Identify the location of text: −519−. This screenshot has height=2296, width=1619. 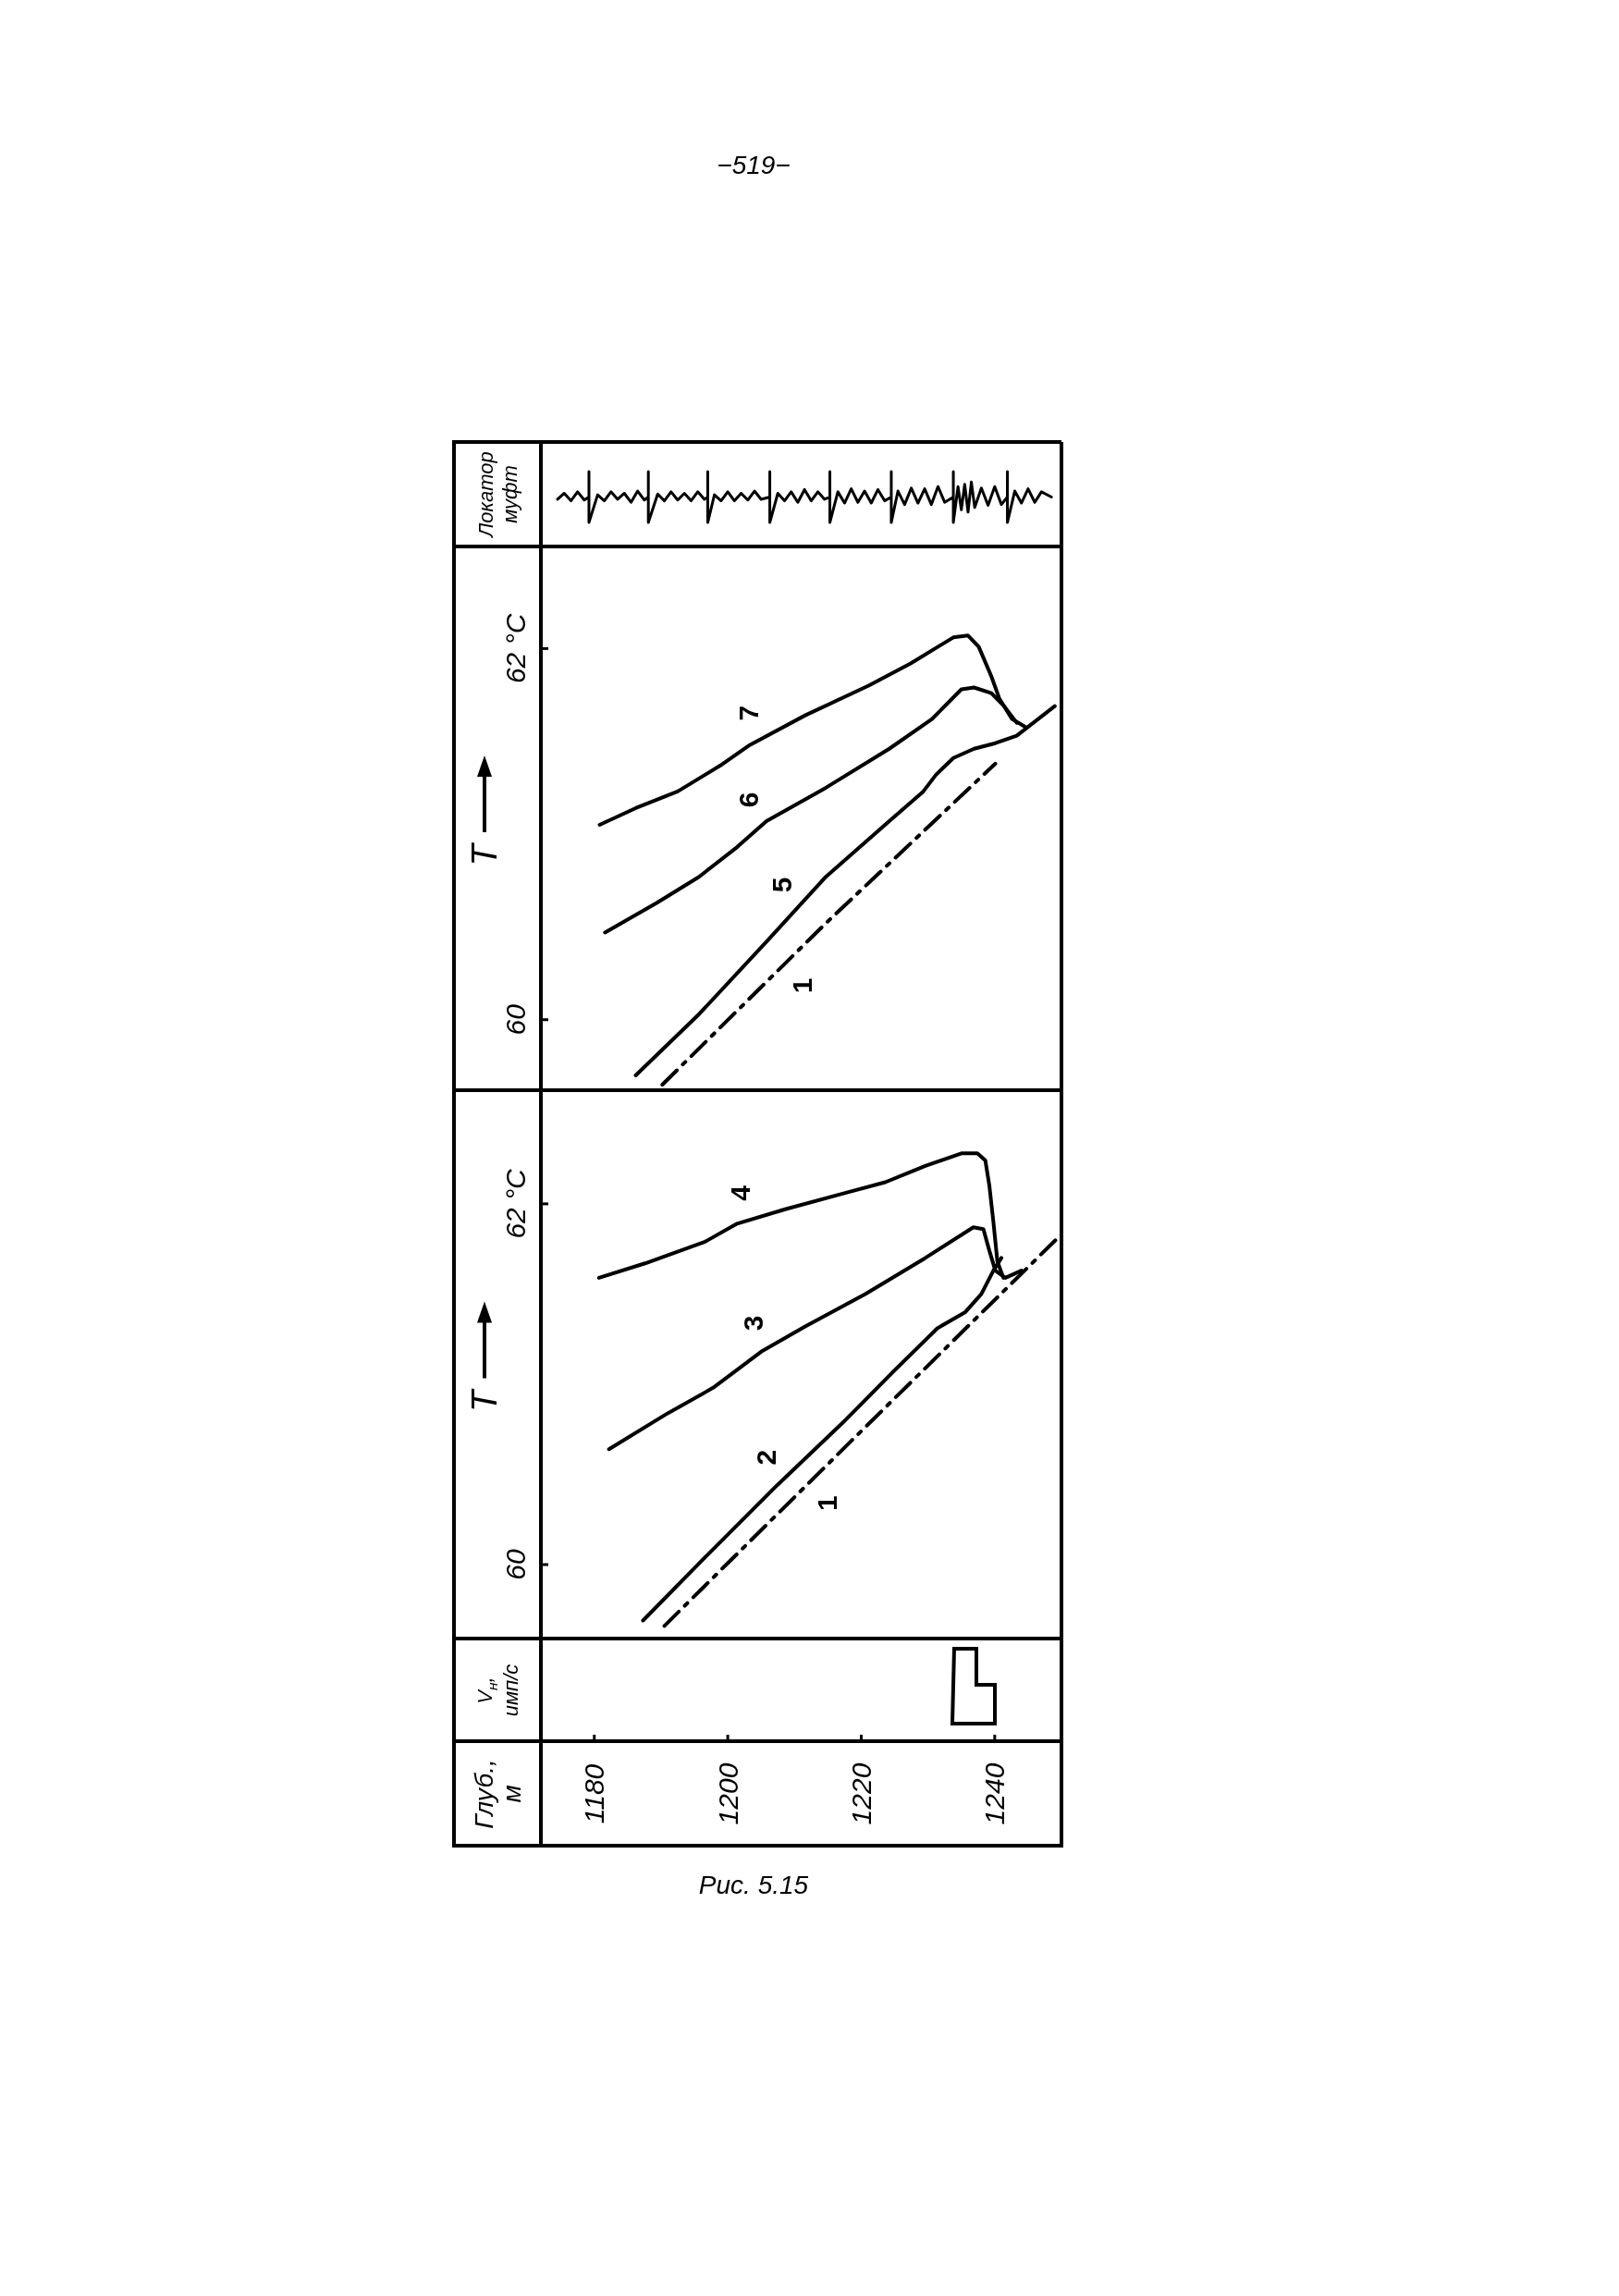
(754, 165).